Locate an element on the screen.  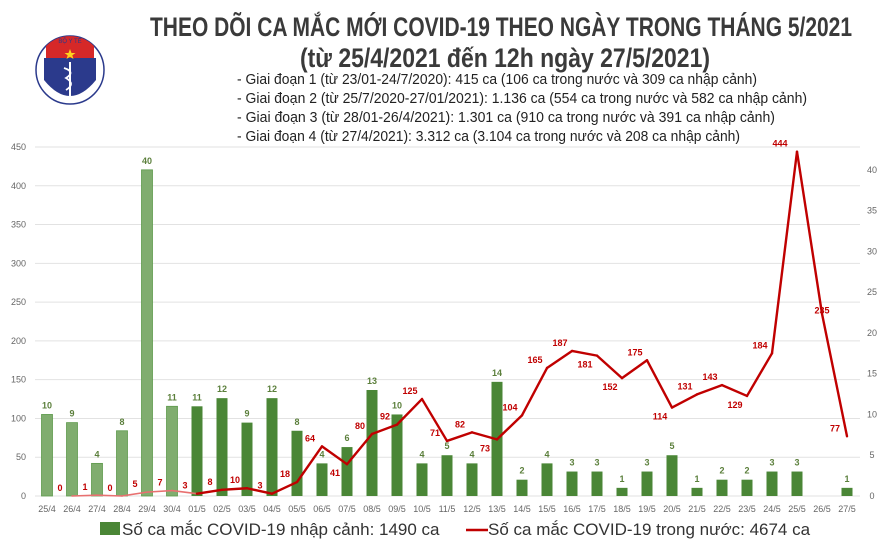
y-right-tick-label: 40 is located at coordinates (872, 170).